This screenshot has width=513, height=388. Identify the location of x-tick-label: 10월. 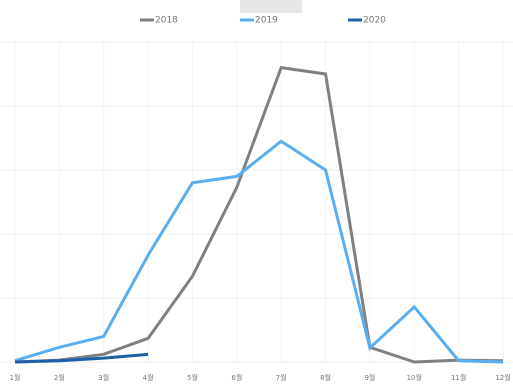
(414, 377).